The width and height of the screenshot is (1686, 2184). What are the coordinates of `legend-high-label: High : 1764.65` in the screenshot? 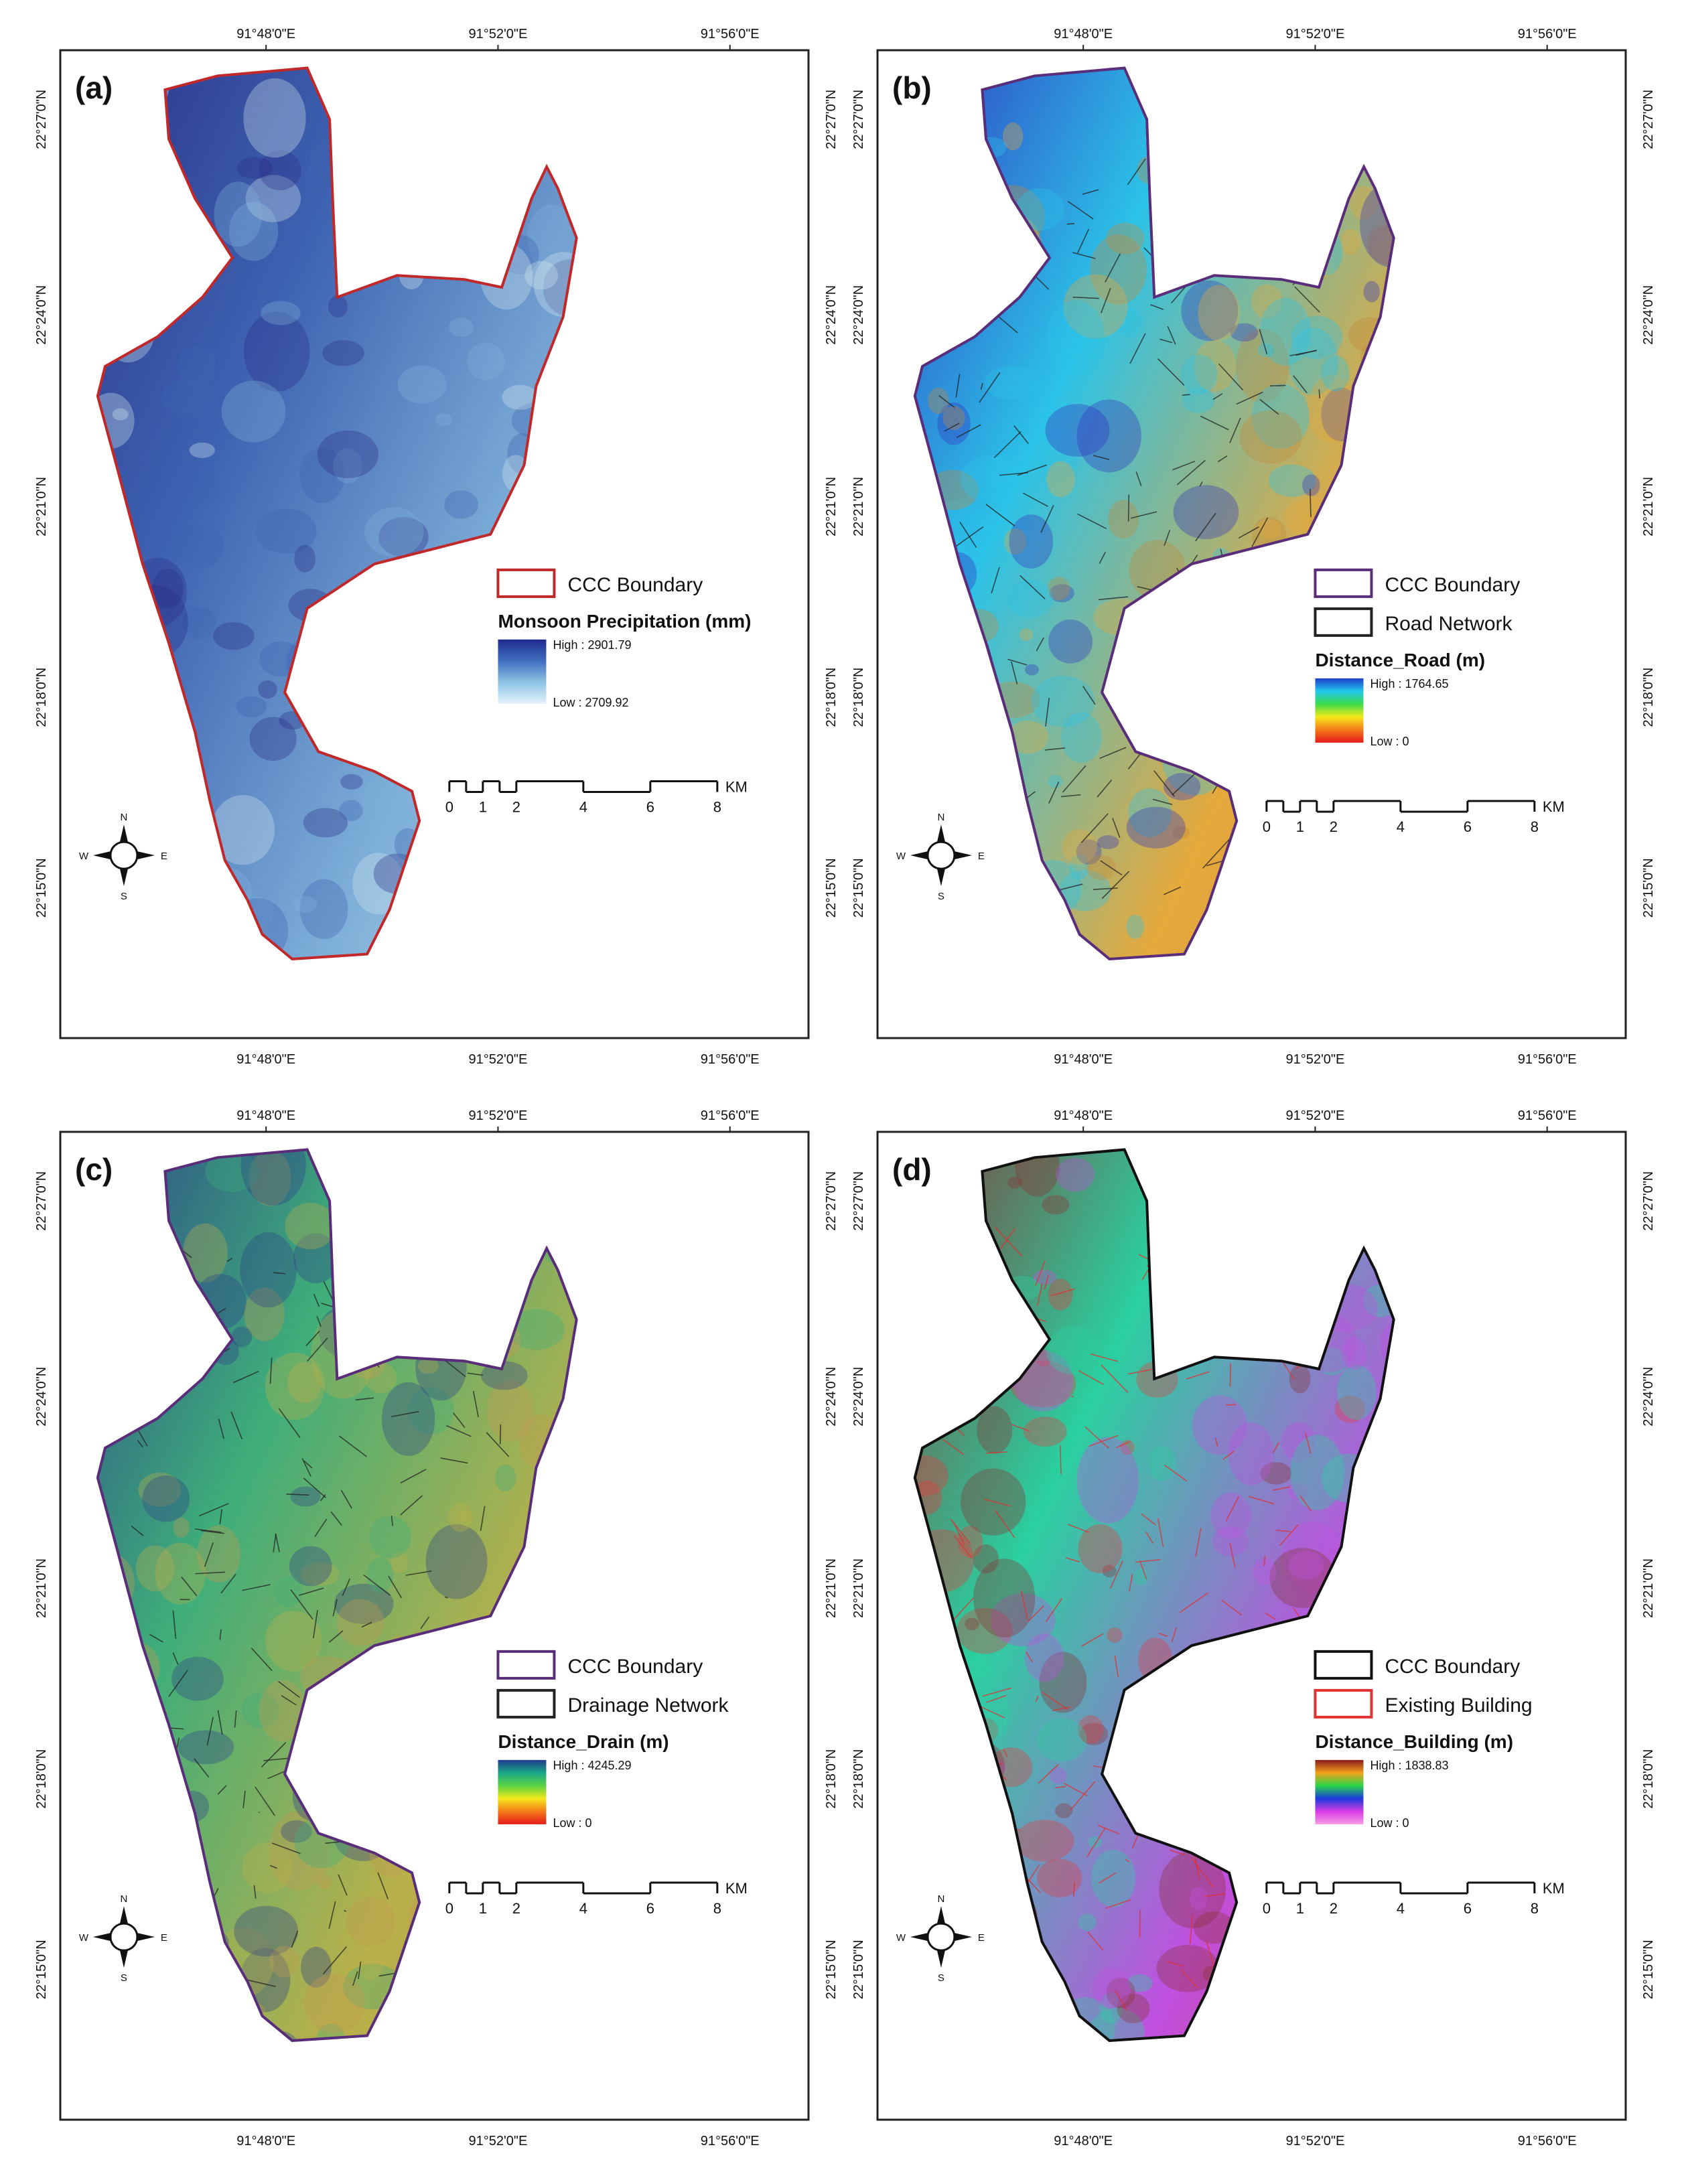 It's located at (1409, 683).